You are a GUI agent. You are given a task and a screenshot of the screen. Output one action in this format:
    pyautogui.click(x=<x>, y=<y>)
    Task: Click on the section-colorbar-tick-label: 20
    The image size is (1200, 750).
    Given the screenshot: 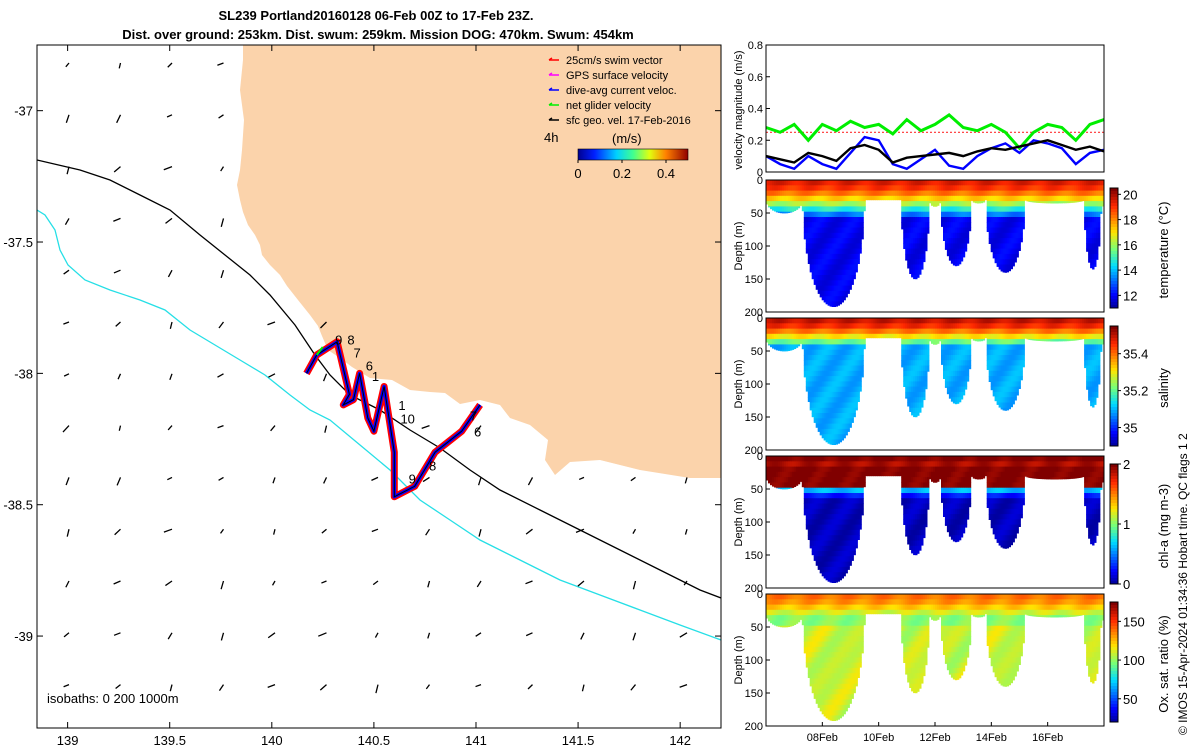 What is the action you would take?
    pyautogui.click(x=1130, y=194)
    